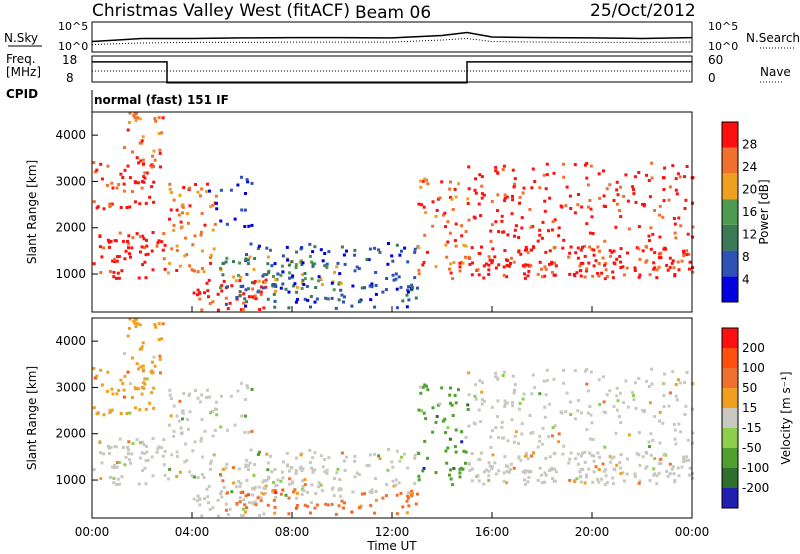 Image resolution: width=800 pixels, height=554 pixels. I want to click on nave-tick-top: 60, so click(715, 60).